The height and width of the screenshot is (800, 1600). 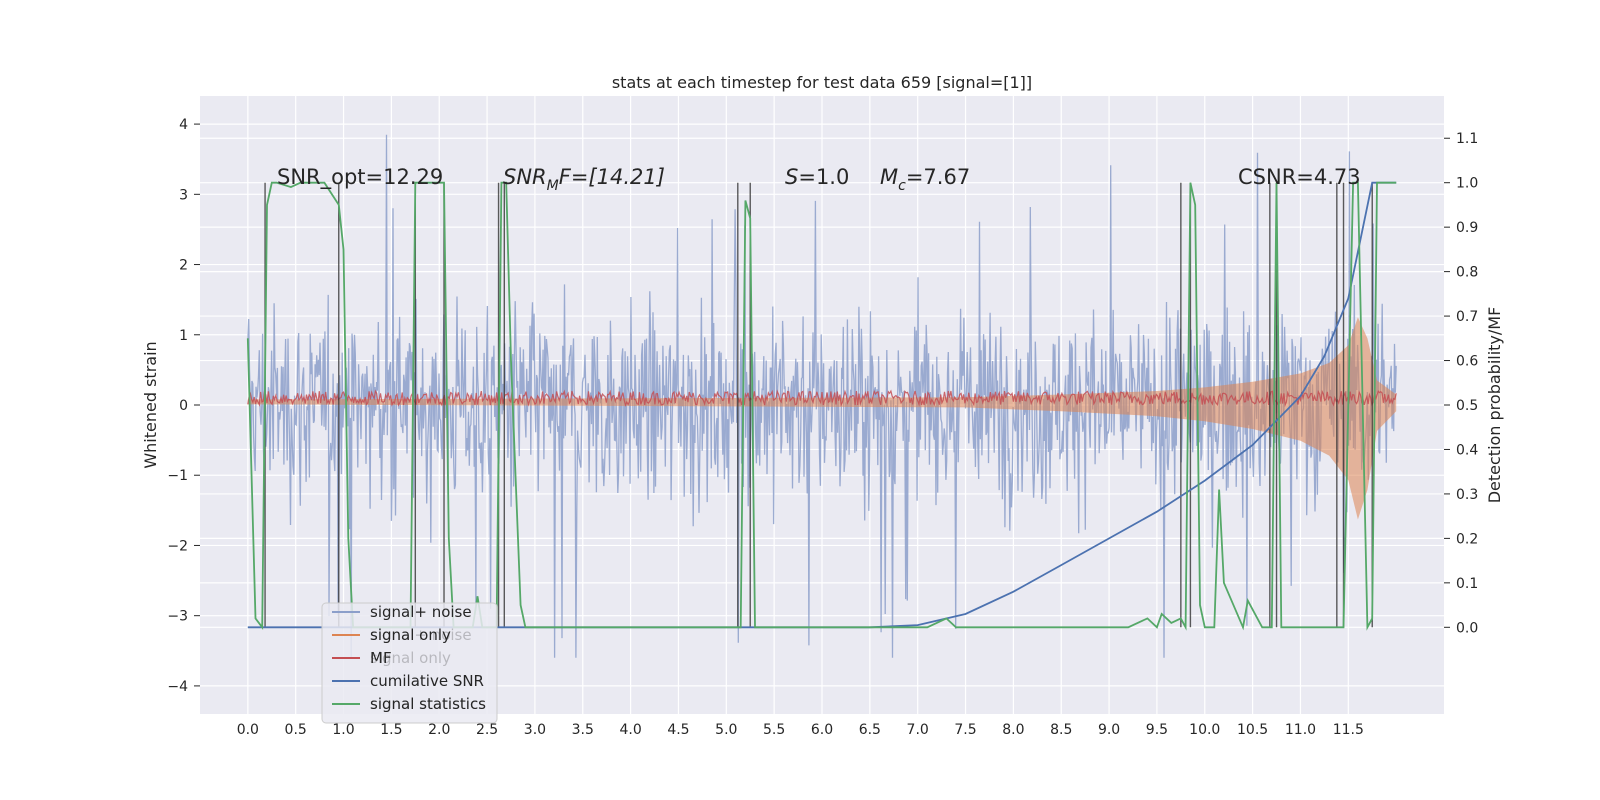 I want to click on annotation-snr-opt: SNR_opt=12.29, so click(x=360, y=177).